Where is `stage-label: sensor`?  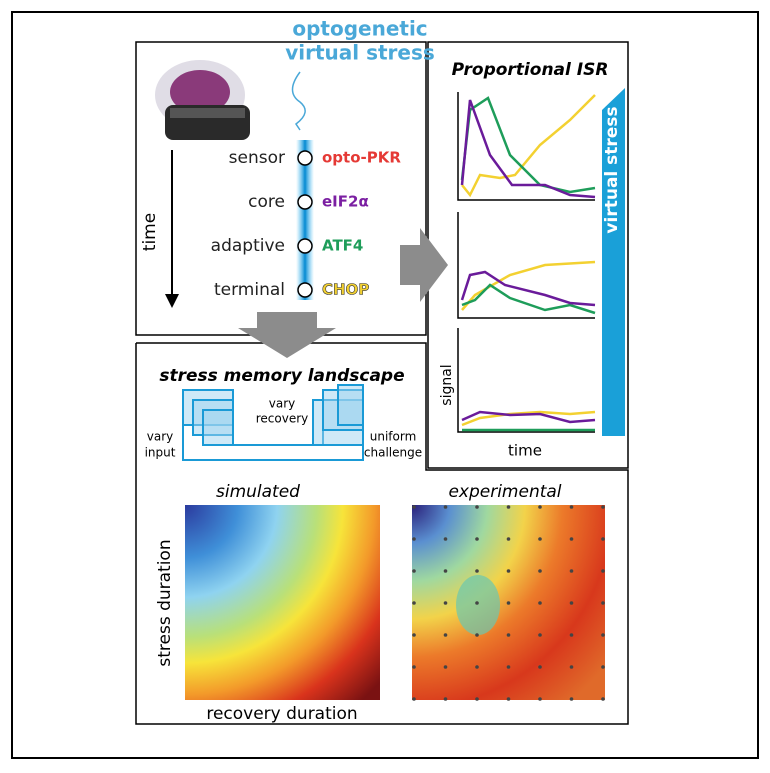
stage-label: sensor is located at coordinates (257, 158).